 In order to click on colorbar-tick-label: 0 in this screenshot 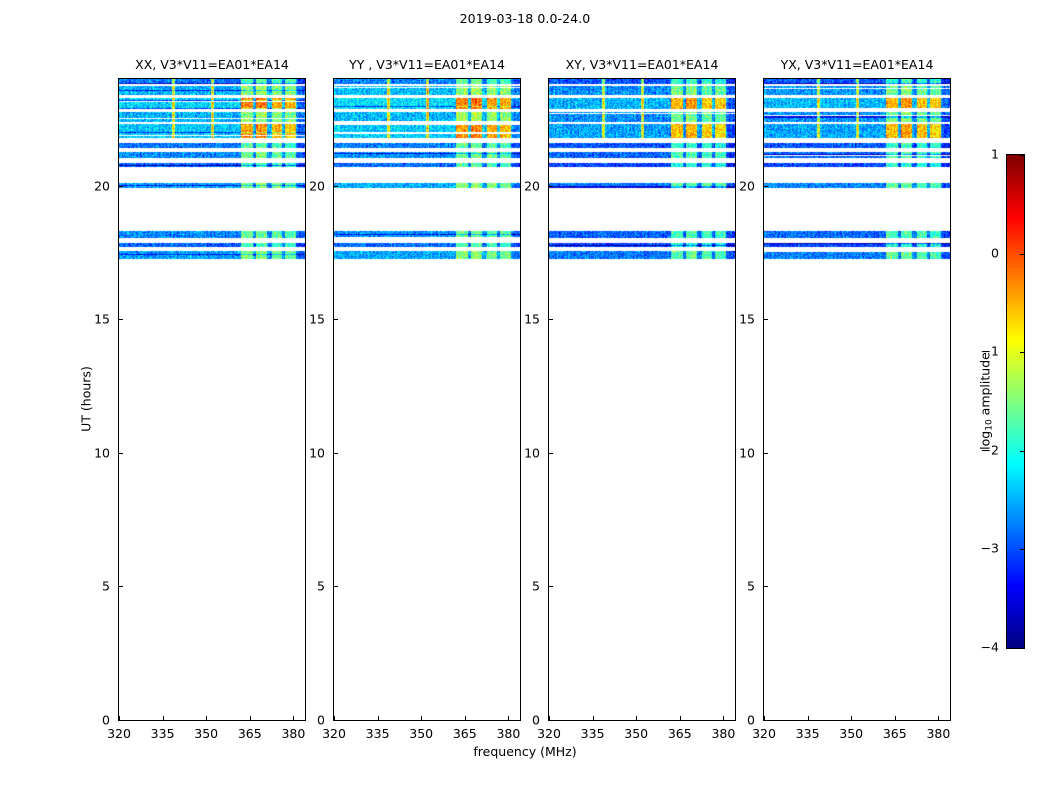, I will do `click(995, 253)`.